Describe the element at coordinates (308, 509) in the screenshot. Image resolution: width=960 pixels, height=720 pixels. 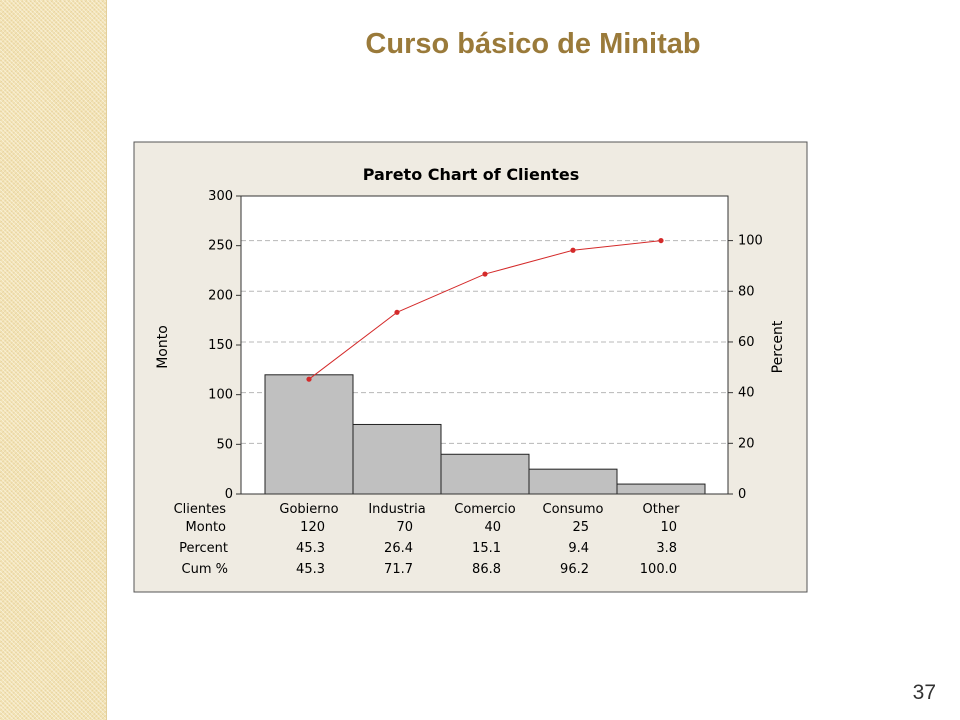
I see `category-label: Gobierno` at that location.